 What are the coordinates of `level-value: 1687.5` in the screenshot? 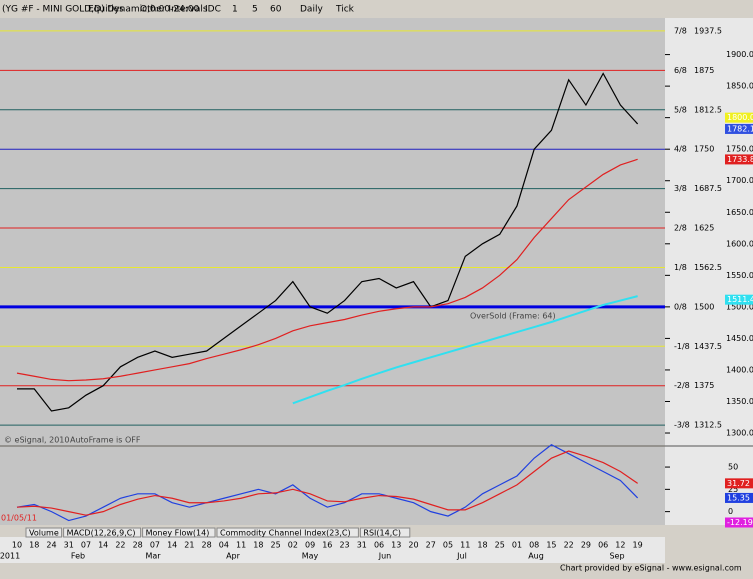 It's located at (708, 188).